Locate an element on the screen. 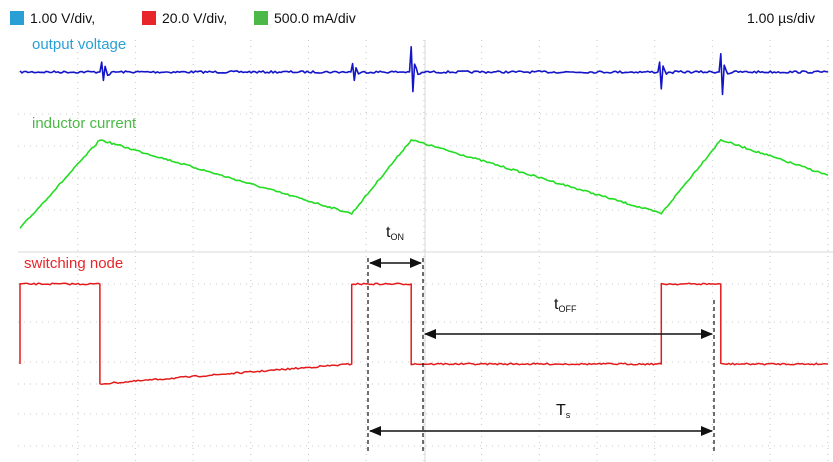 Image resolution: width=833 pixels, height=462 pixels. legend-ch1-swatch is located at coordinates (17, 18).